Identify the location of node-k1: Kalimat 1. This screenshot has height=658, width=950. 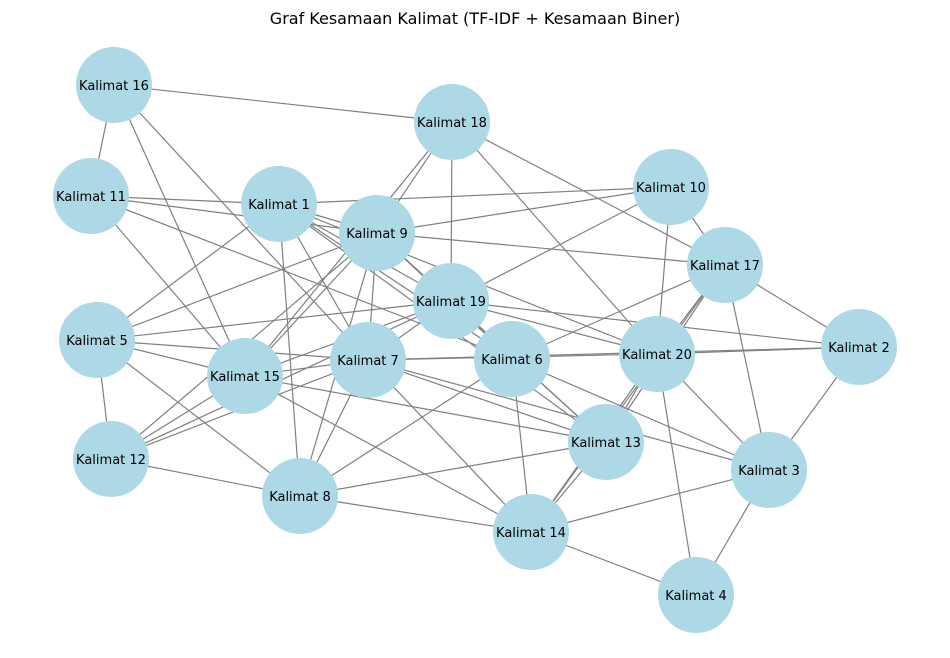
(279, 204).